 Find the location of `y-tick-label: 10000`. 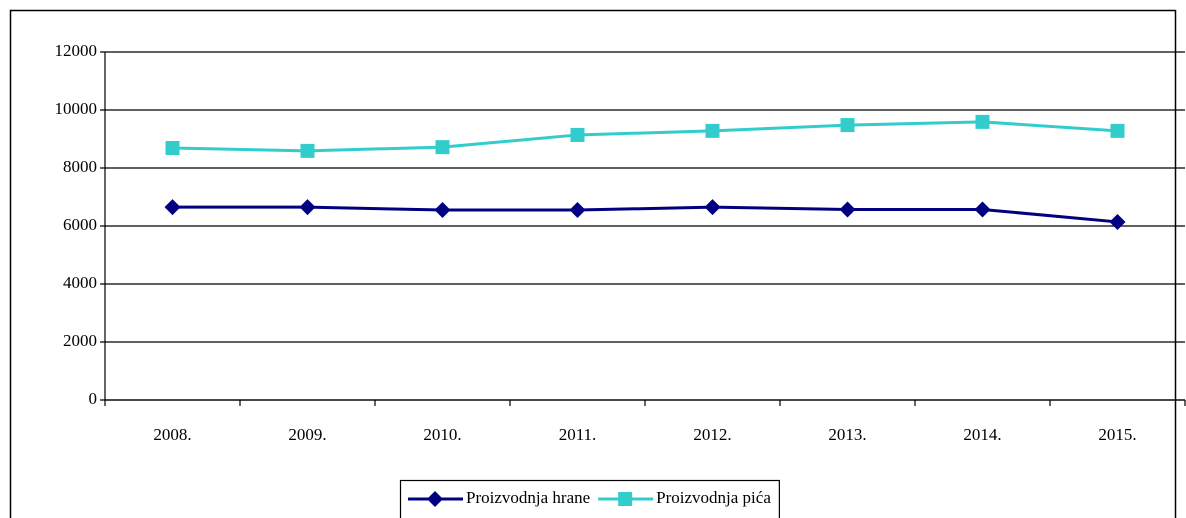

y-tick-label: 10000 is located at coordinates (76, 108).